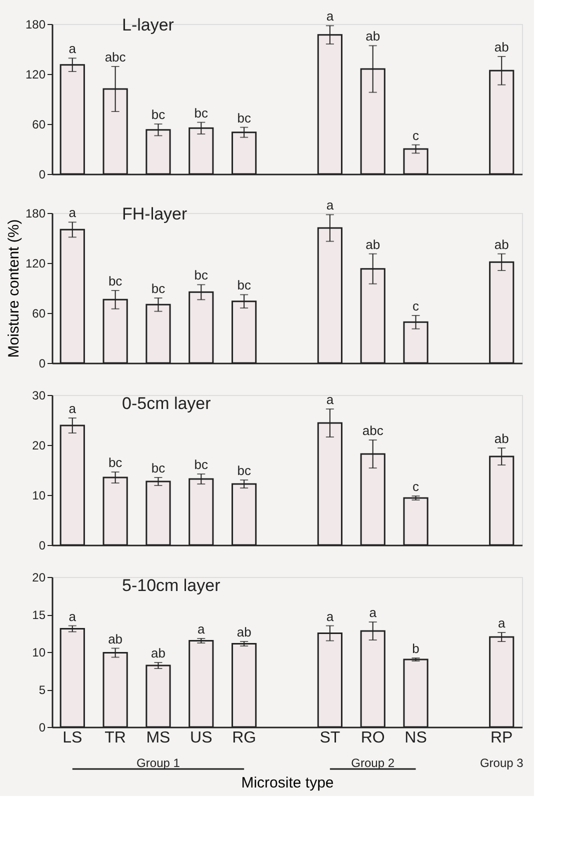  Describe the element at coordinates (42, 690) in the screenshot. I see `y-tick-label: 5` at that location.